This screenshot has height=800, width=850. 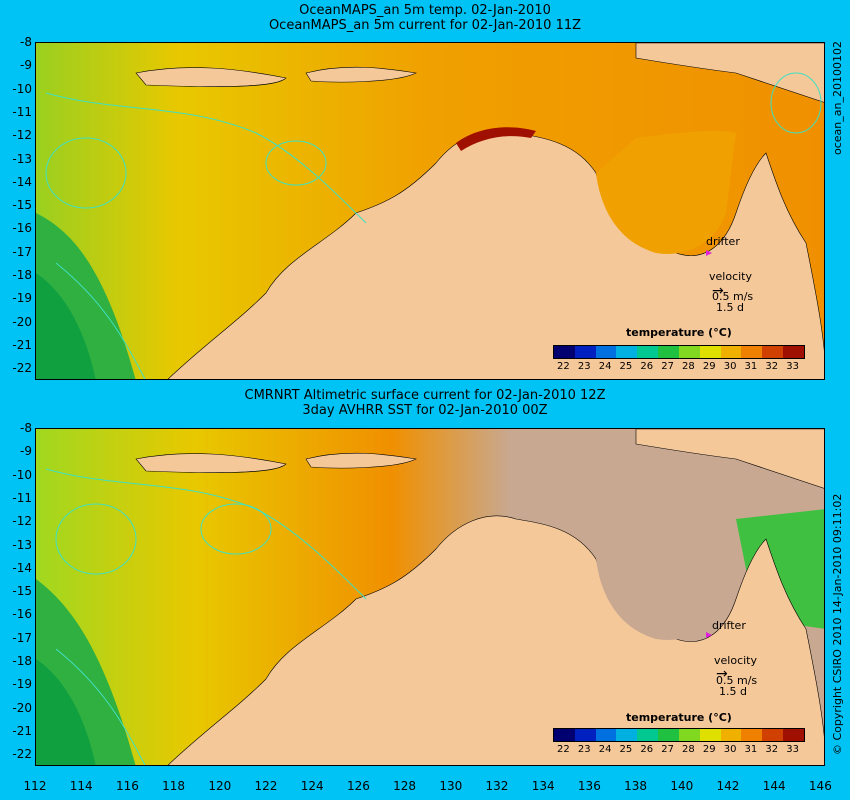 What do you see at coordinates (543, 786) in the screenshot?
I see `x-axis-tick-label: 134` at bounding box center [543, 786].